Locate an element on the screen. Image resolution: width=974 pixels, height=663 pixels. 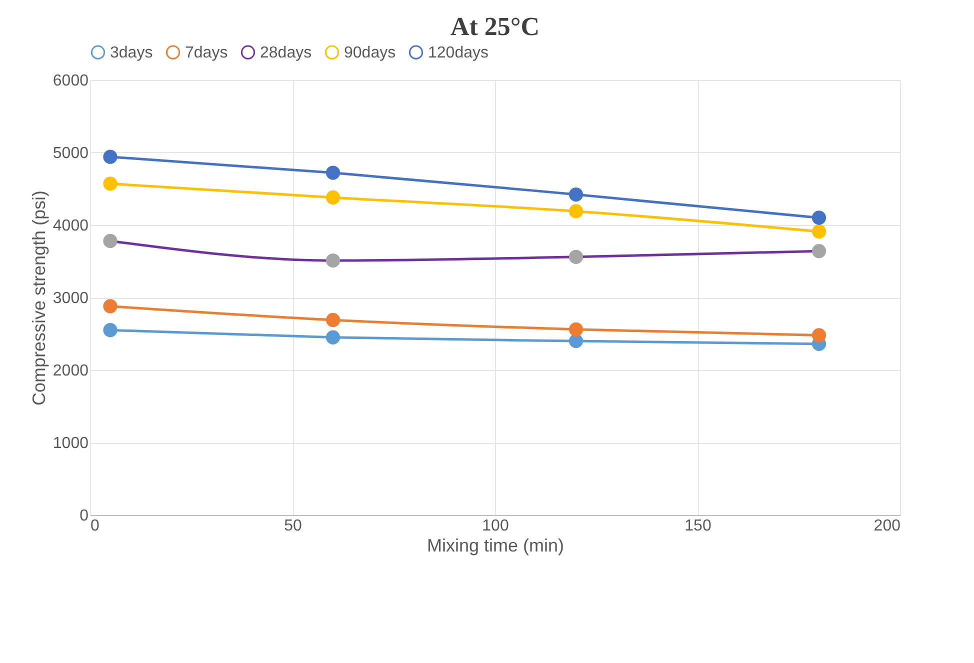
x-tick-label: 0 is located at coordinates (95, 526).